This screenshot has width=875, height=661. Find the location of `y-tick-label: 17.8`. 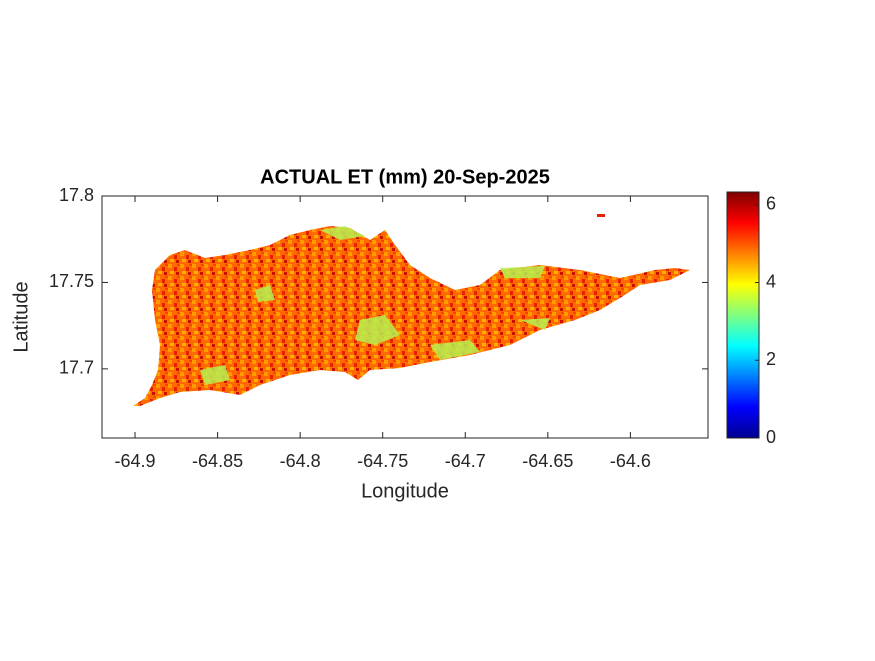

y-tick-label: 17.8 is located at coordinates (76, 195).